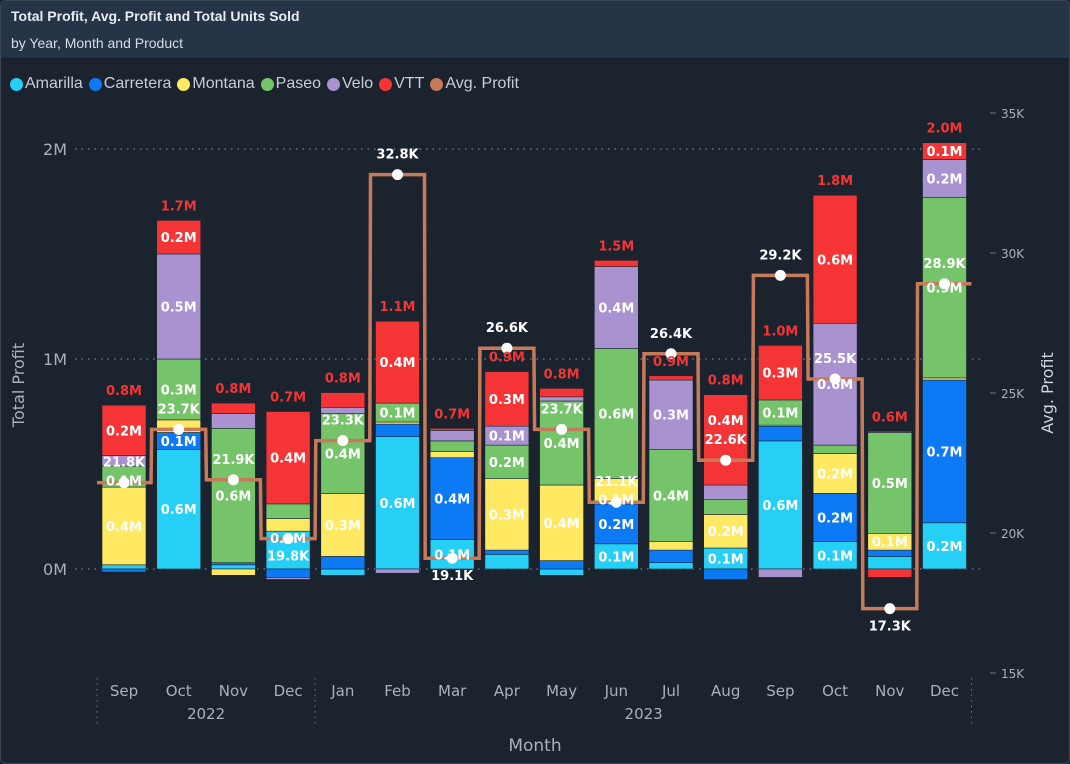 Image resolution: width=1070 pixels, height=764 pixels. Describe the element at coordinates (562, 409) in the screenshot. I see `avg-profit-data-label: 23.7K` at that location.